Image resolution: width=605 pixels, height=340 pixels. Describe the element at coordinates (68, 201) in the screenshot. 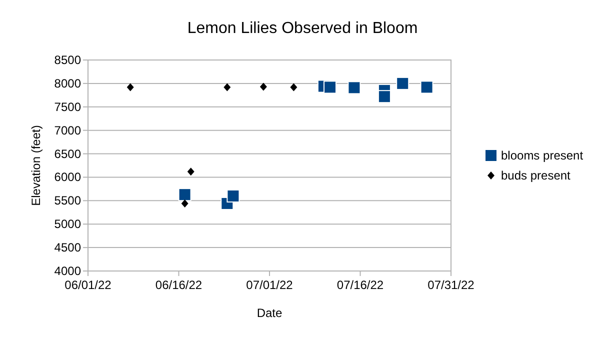

I see `y-tick-label: 5500` at that location.